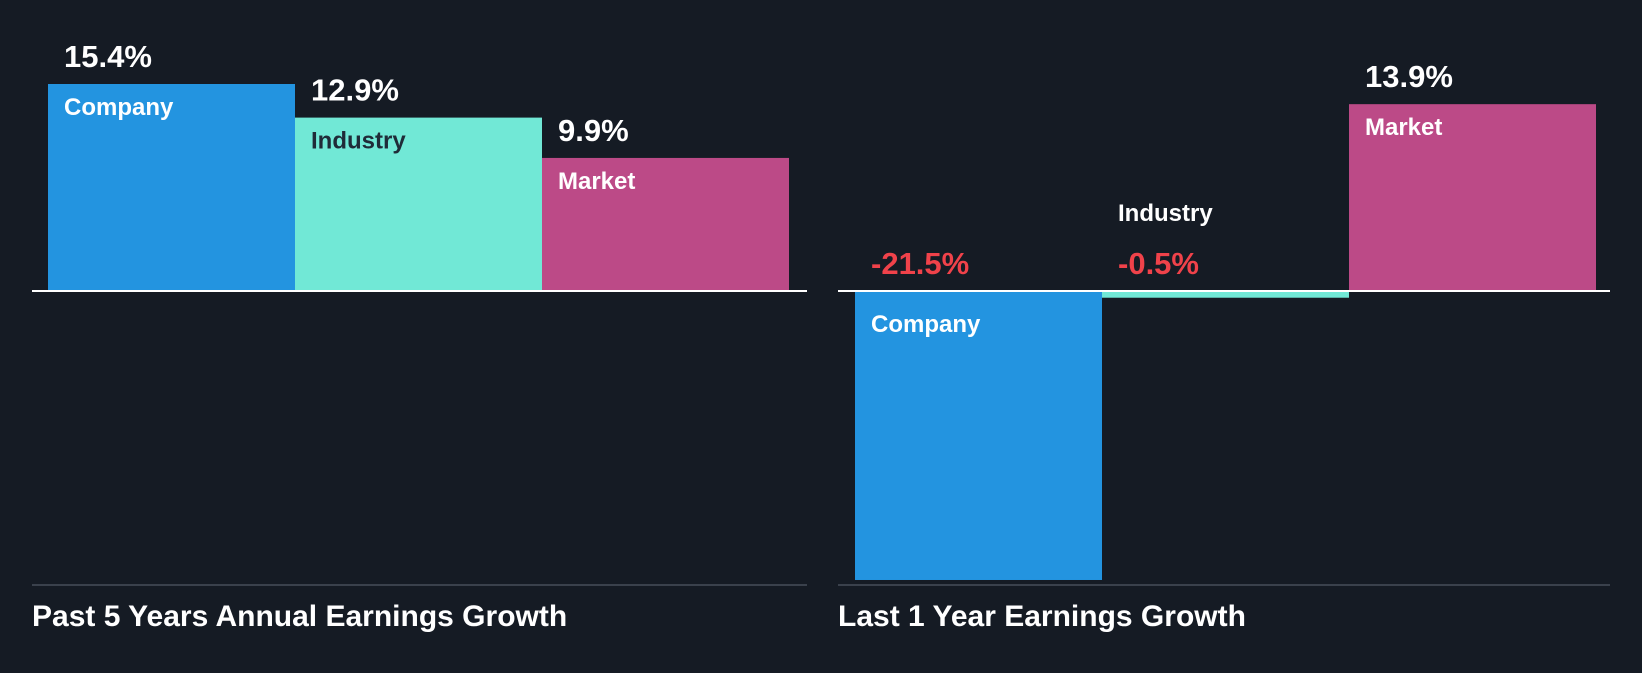 The width and height of the screenshot is (1642, 673). What do you see at coordinates (355, 90) in the screenshot?
I see `value-label-industry: 12.9%` at bounding box center [355, 90].